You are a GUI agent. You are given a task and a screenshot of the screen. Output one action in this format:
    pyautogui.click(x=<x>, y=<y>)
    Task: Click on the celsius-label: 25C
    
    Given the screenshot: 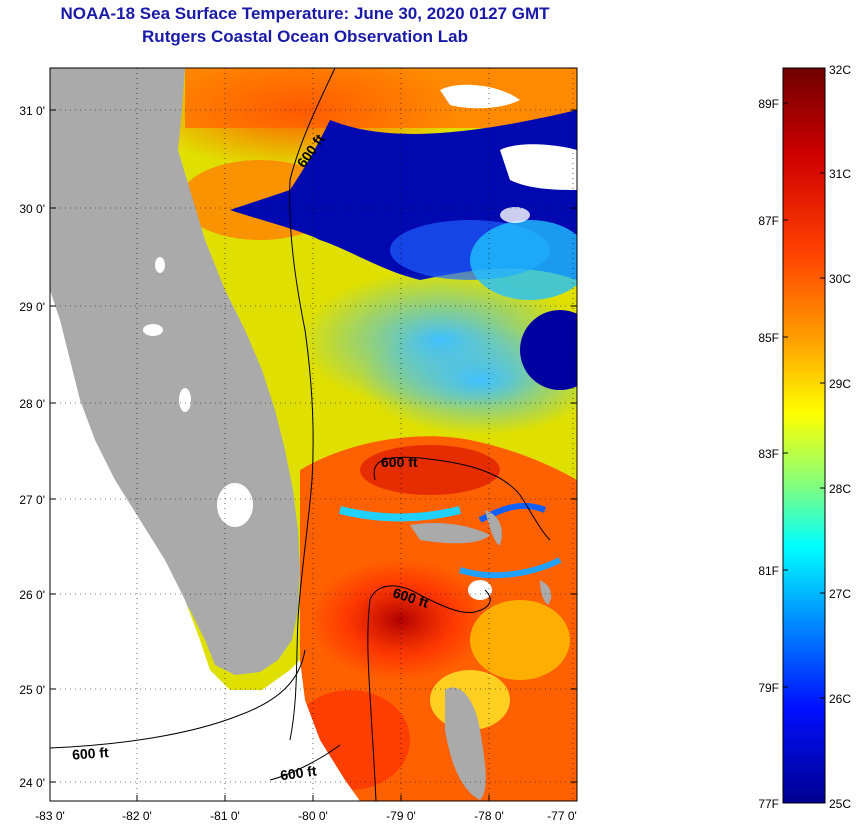 What is the action you would take?
    pyautogui.click(x=840, y=804)
    